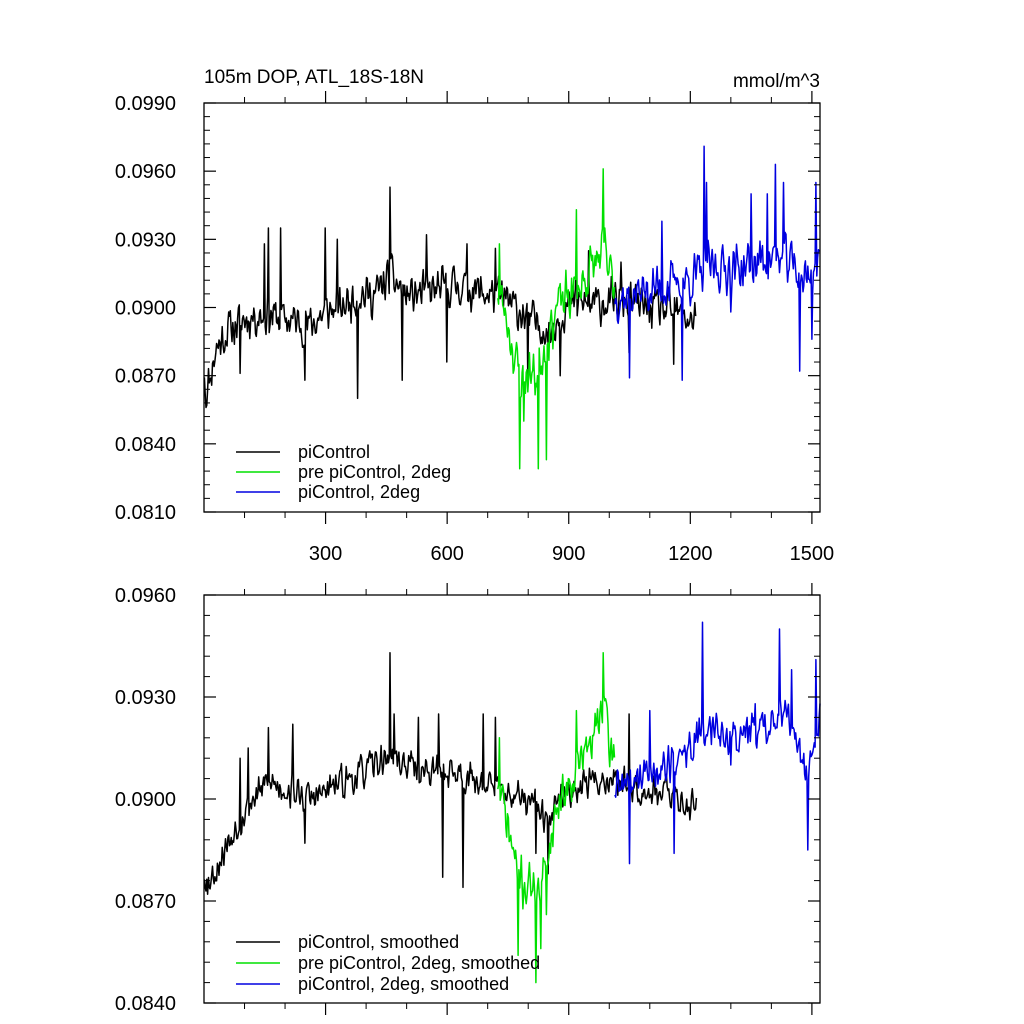  I want to click on top-panel-title: 105m DOP, ATL_18S-18N, so click(314, 77).